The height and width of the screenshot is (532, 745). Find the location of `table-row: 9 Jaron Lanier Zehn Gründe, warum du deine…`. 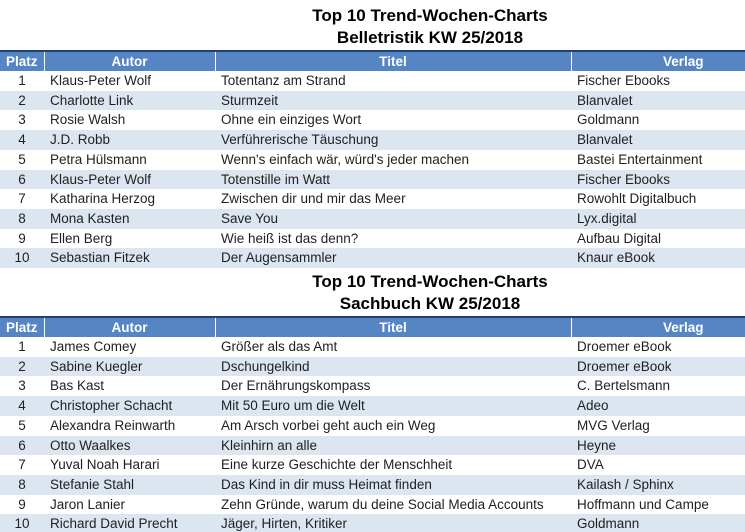

table-row: 9 Jaron Lanier Zehn Gründe, warum du deine… is located at coordinates (372, 505).